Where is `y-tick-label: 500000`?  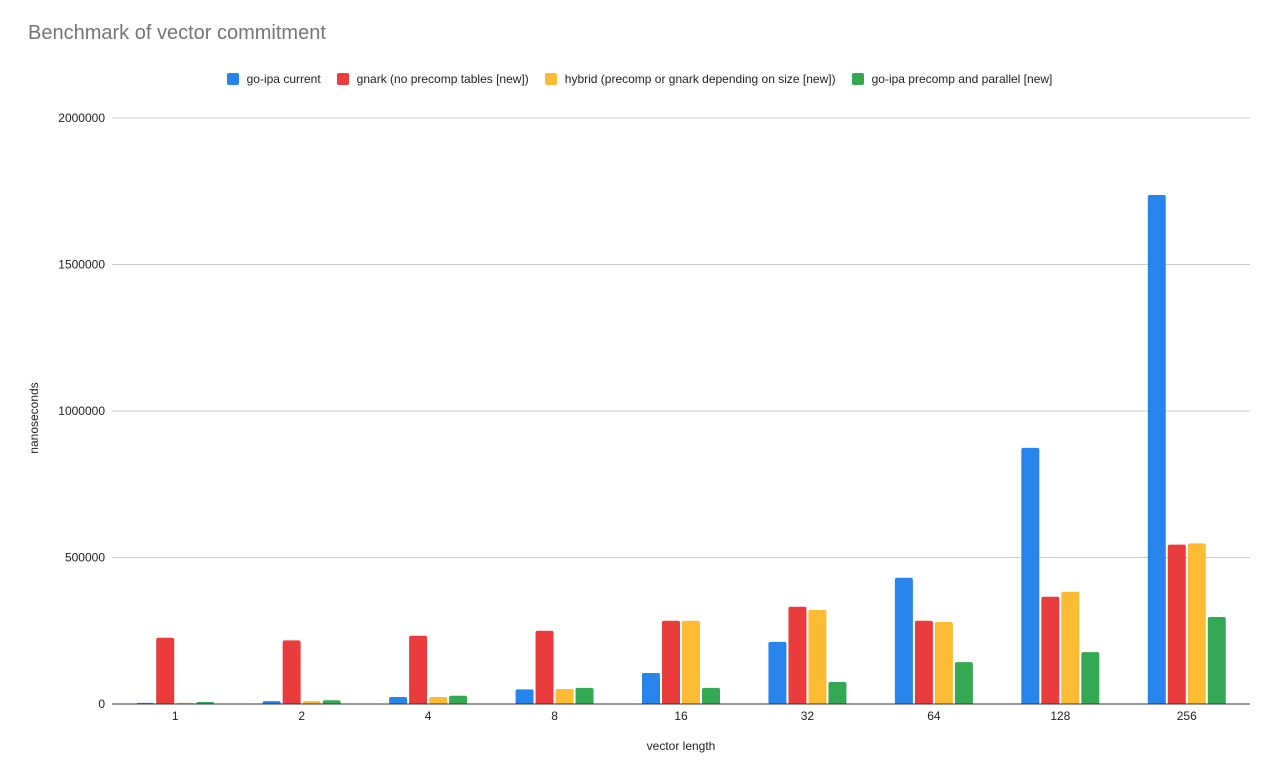
y-tick-label: 500000 is located at coordinates (85, 558).